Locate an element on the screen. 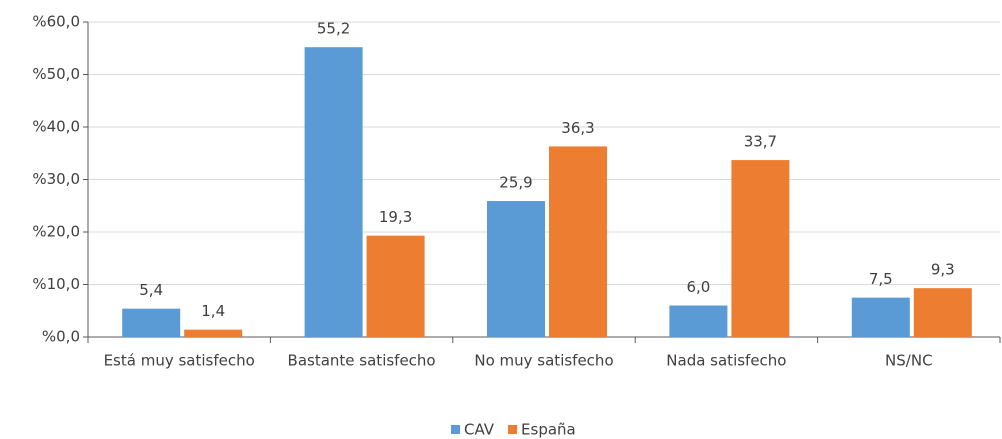 The height and width of the screenshot is (439, 1002). value-label: 55,2 is located at coordinates (333, 29).